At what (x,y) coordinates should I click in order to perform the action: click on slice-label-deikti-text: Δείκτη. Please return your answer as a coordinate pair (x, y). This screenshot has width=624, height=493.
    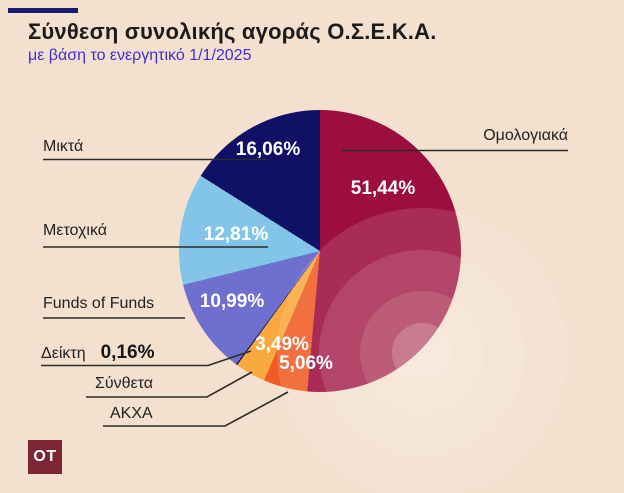
    Looking at the image, I should click on (63, 353).